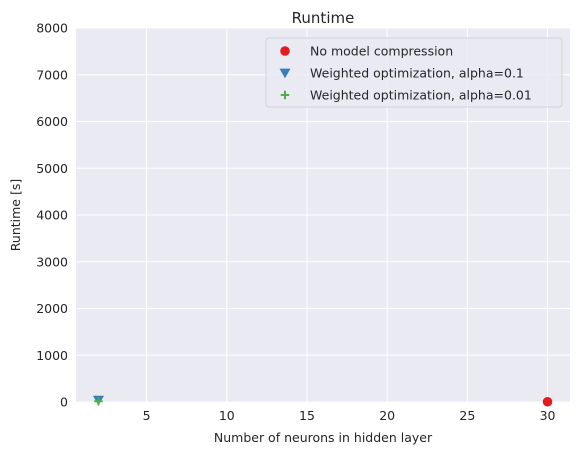  What do you see at coordinates (323, 437) in the screenshot?
I see `x-axis-label: Number of neurons in hidden layer` at bounding box center [323, 437].